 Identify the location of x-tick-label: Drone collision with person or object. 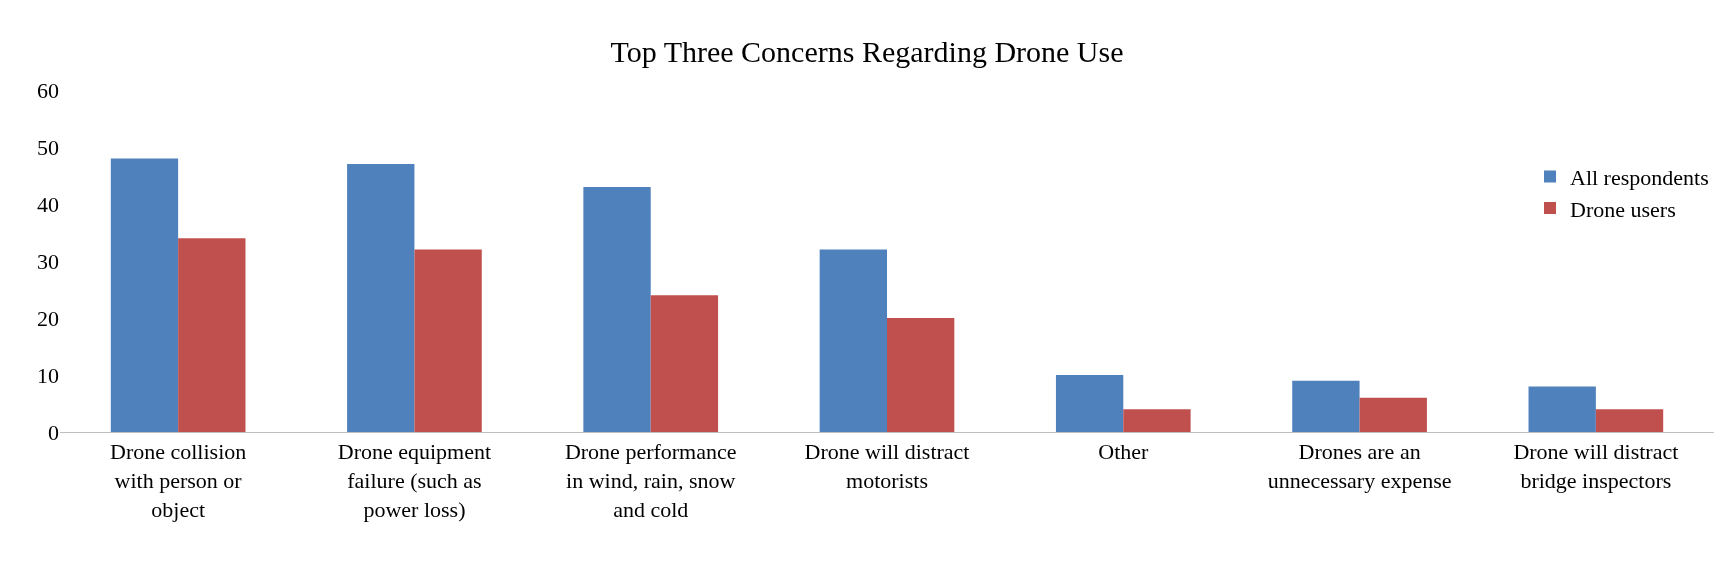
(178, 480).